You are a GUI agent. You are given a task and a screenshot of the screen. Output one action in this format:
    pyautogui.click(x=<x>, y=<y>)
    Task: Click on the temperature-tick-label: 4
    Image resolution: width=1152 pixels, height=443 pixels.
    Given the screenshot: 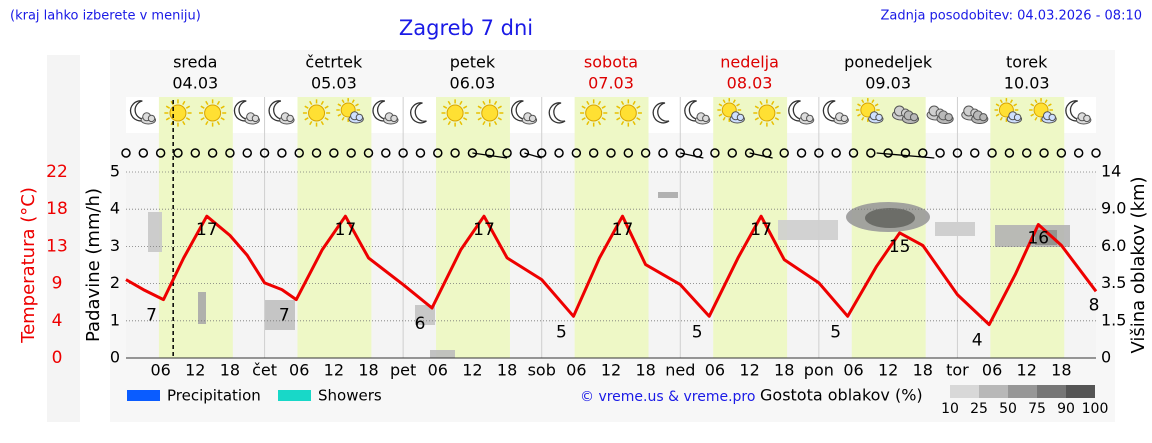 What is the action you would take?
    pyautogui.click(x=57, y=321)
    